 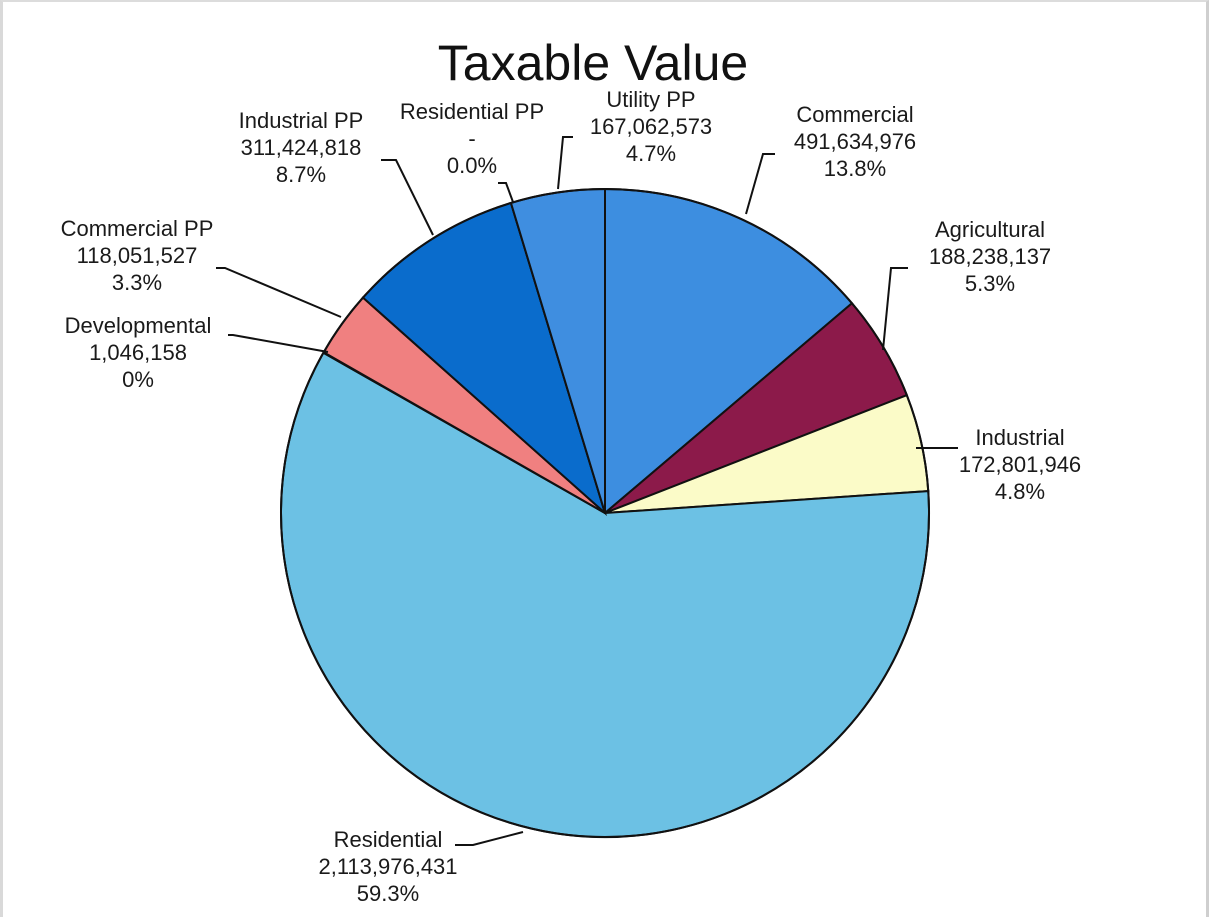 I want to click on slice-percent: 3.3%, so click(x=137, y=282).